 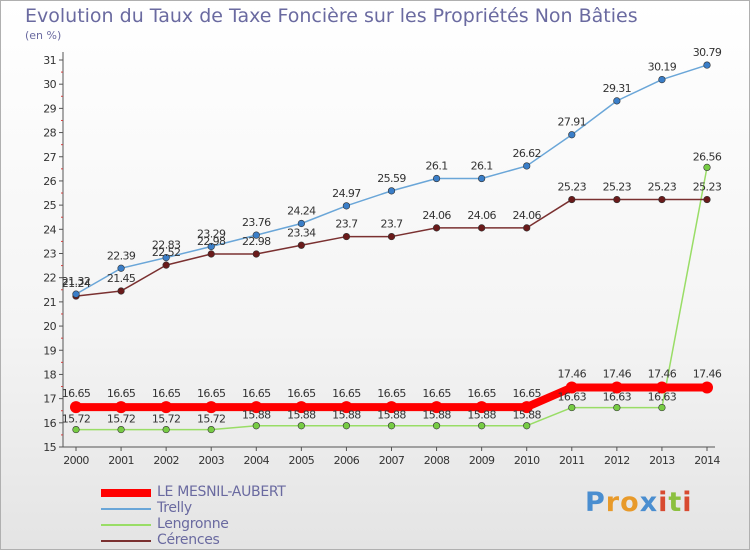 I want to click on logo-letter: t, so click(x=675, y=502).